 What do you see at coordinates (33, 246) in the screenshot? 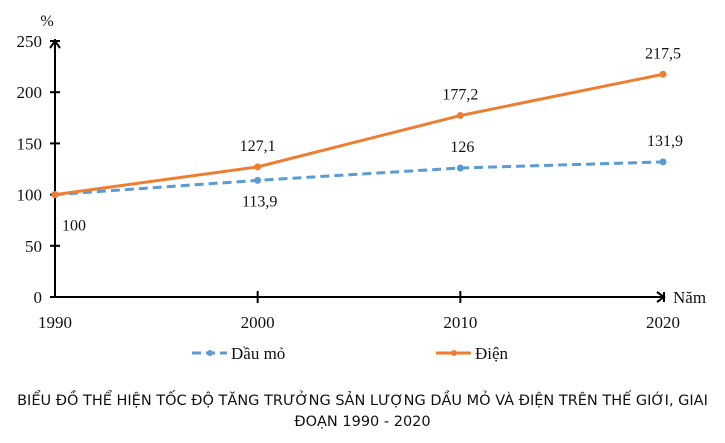
I see `y-tick-label: 50` at bounding box center [33, 246].